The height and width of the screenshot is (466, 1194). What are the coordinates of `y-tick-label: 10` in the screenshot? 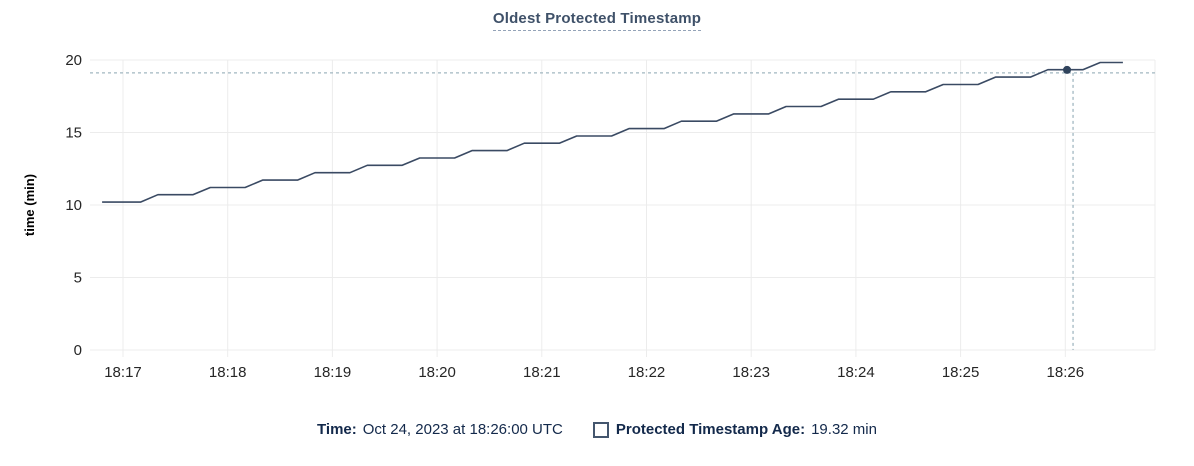 It's located at (73, 205).